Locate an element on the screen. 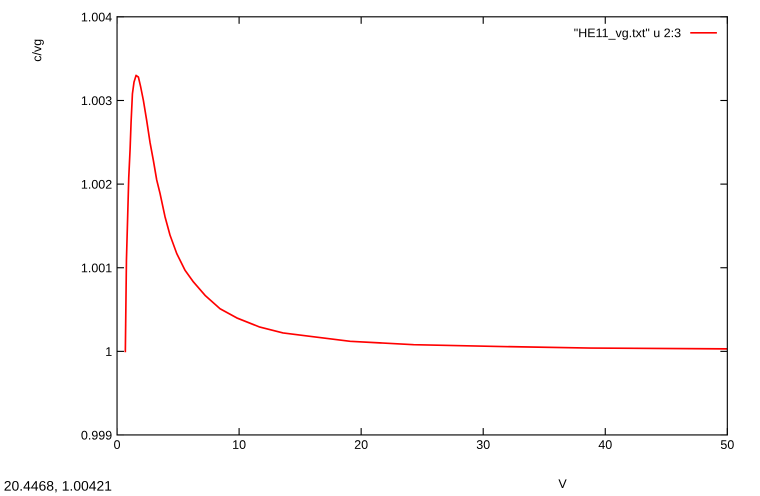 The width and height of the screenshot is (760, 496). text: 20.4468, 1.00421 is located at coordinates (58, 486).